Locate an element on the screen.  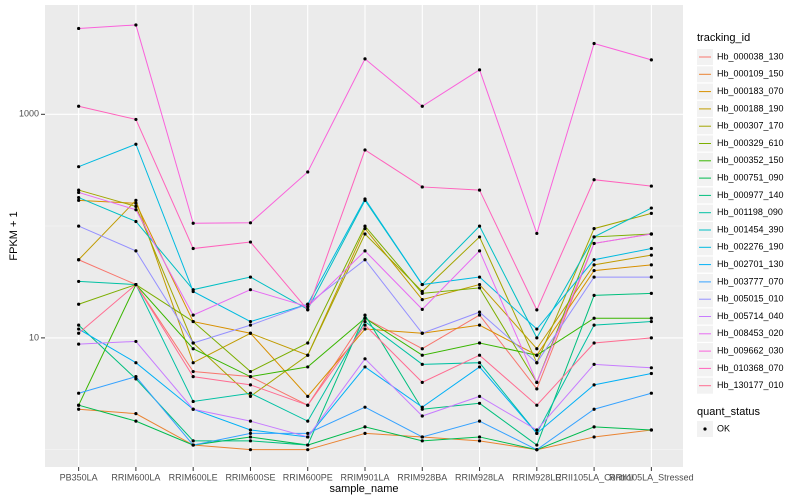
legend-title: tracking_id is located at coordinates (723, 38).